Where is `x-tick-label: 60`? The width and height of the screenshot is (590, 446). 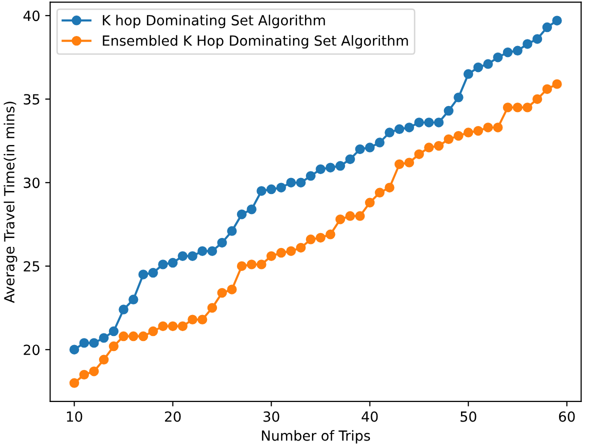 x-tick-label: 60 is located at coordinates (567, 416).